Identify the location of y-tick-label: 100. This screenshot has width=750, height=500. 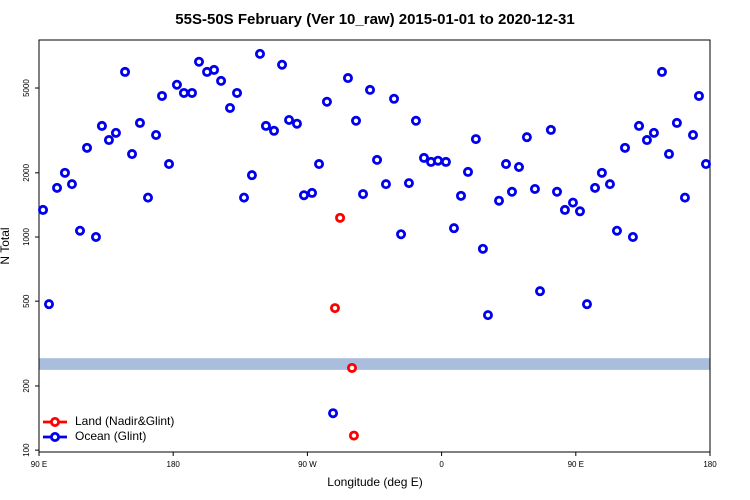
(26, 450).